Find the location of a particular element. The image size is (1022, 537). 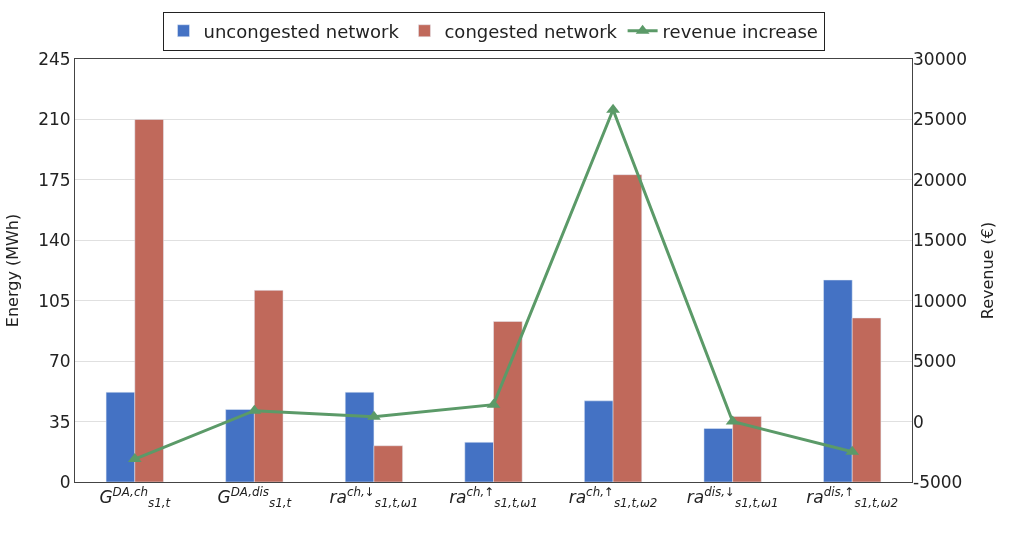

y-axis-title: Energy (MWh) is located at coordinates (13, 270).